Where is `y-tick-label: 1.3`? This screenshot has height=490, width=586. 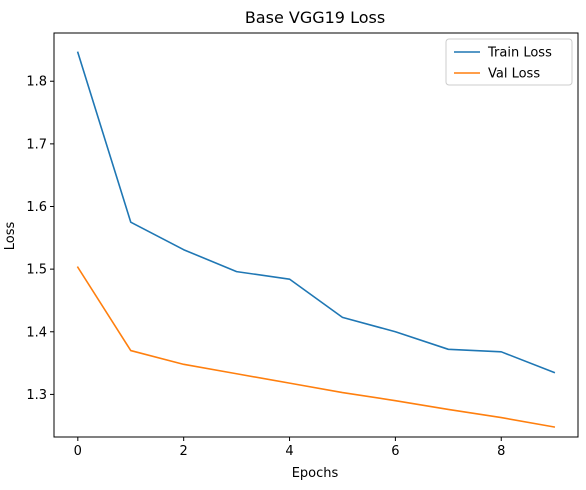 y-tick-label: 1.3 is located at coordinates (36, 395).